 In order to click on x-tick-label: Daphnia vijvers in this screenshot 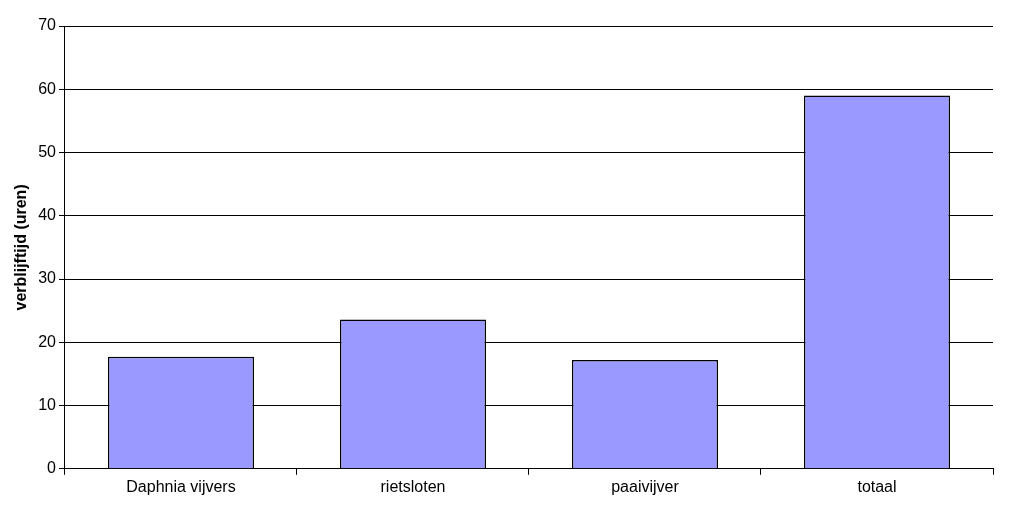, I will do `click(181, 486)`.